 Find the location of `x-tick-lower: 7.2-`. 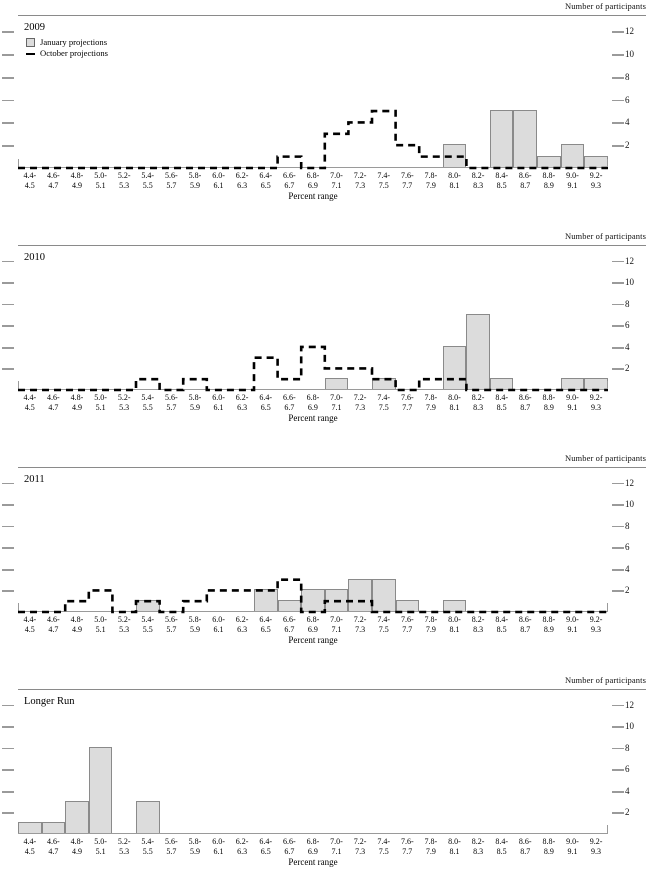

x-tick-lower: 7.2- is located at coordinates (360, 175).